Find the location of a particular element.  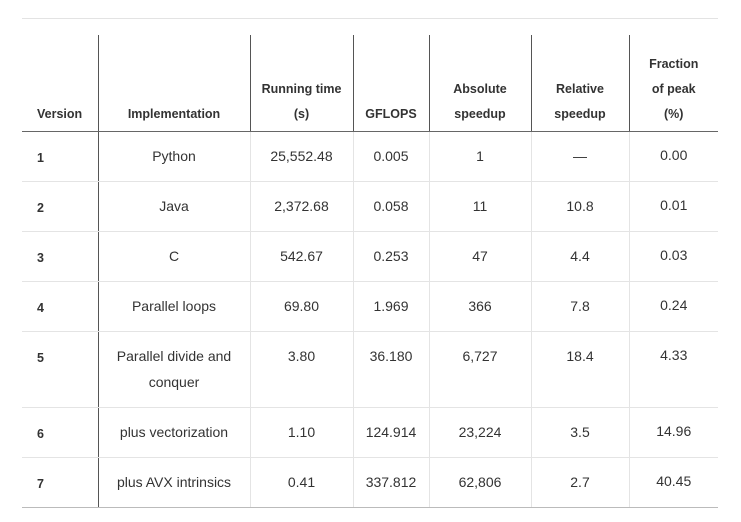

table-row: 2 Java 2,372.68 0.058 11 10.8 0.01 is located at coordinates (370, 206).